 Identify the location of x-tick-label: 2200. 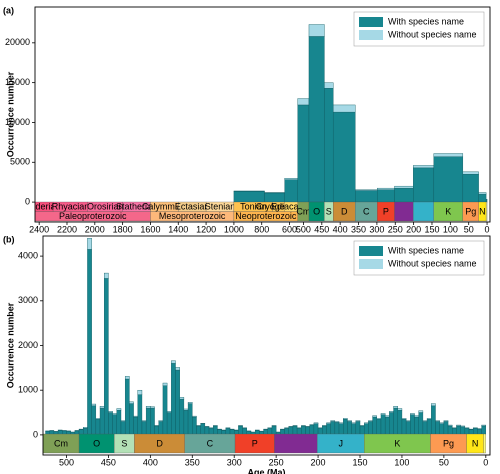
(67, 229).